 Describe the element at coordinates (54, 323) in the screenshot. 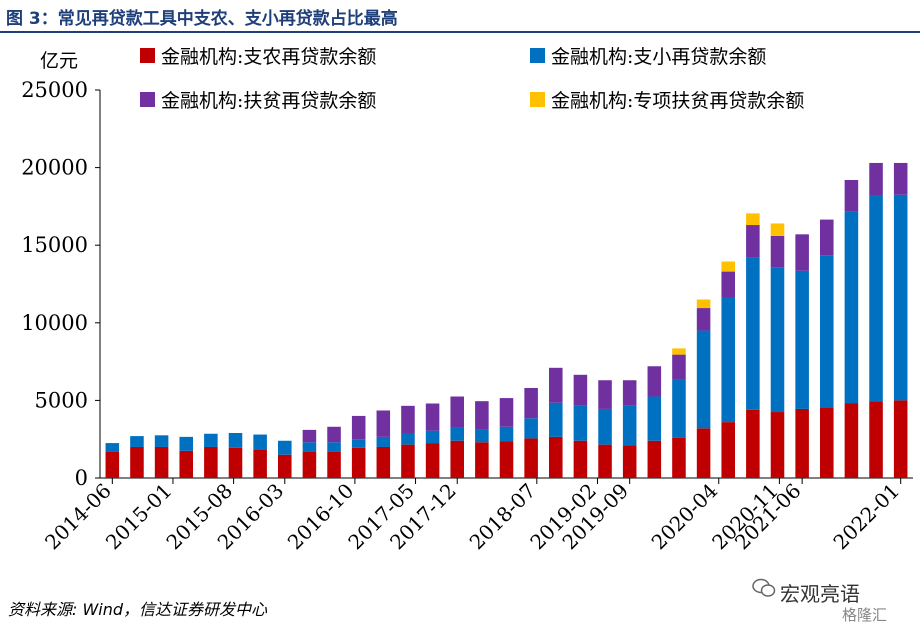

I see `y-tick-label: 10000` at that location.